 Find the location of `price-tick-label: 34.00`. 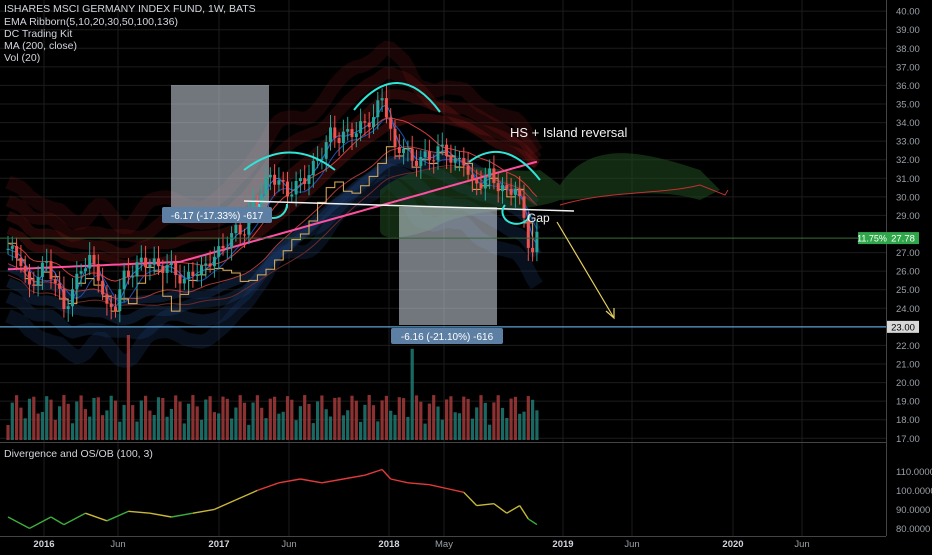

price-tick-label: 34.00 is located at coordinates (908, 123).